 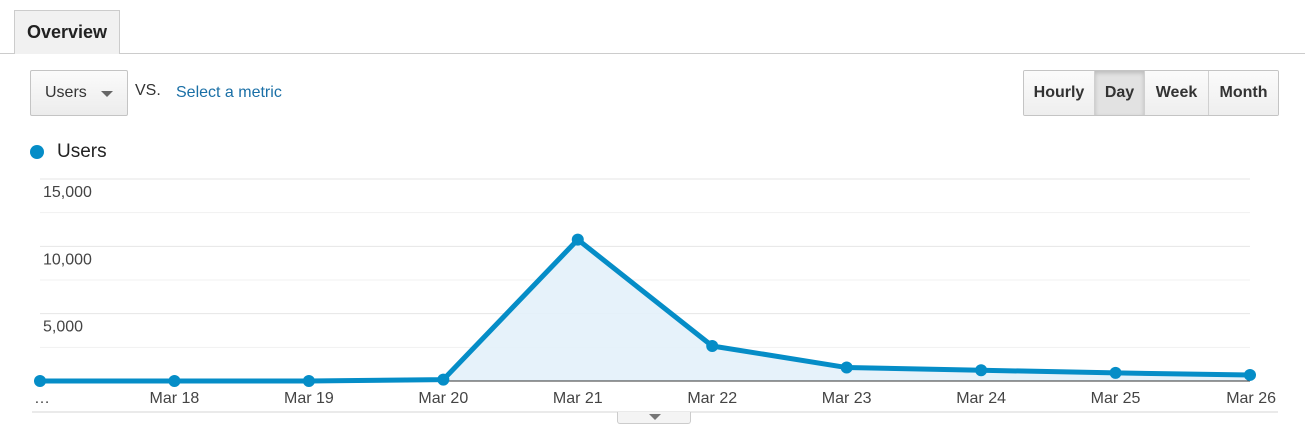 I want to click on tab-overview: Overview, so click(x=67, y=31).